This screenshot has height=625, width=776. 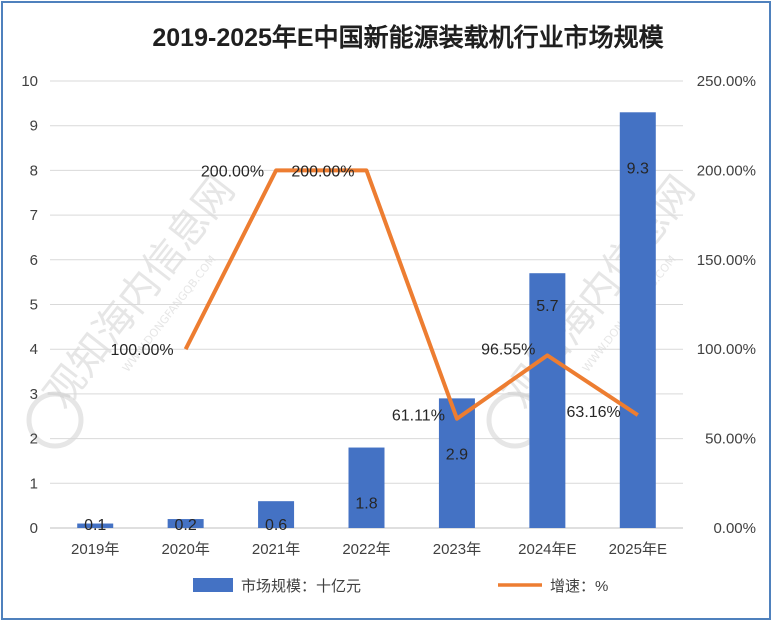 I want to click on y-left-tick: 7, so click(x=34, y=215).